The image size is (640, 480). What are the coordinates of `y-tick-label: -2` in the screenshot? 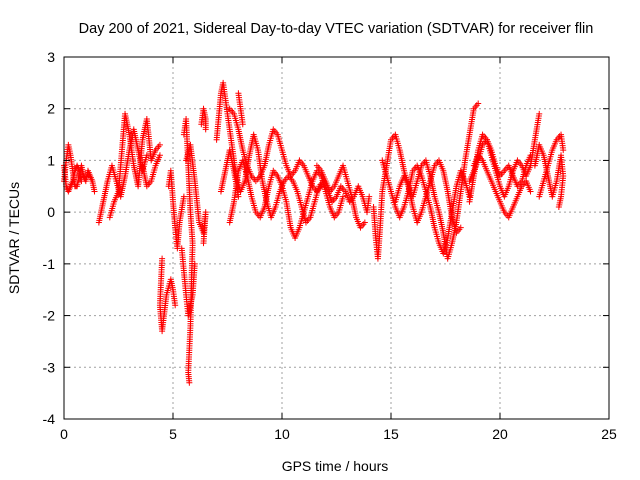 It's located at (49, 316).